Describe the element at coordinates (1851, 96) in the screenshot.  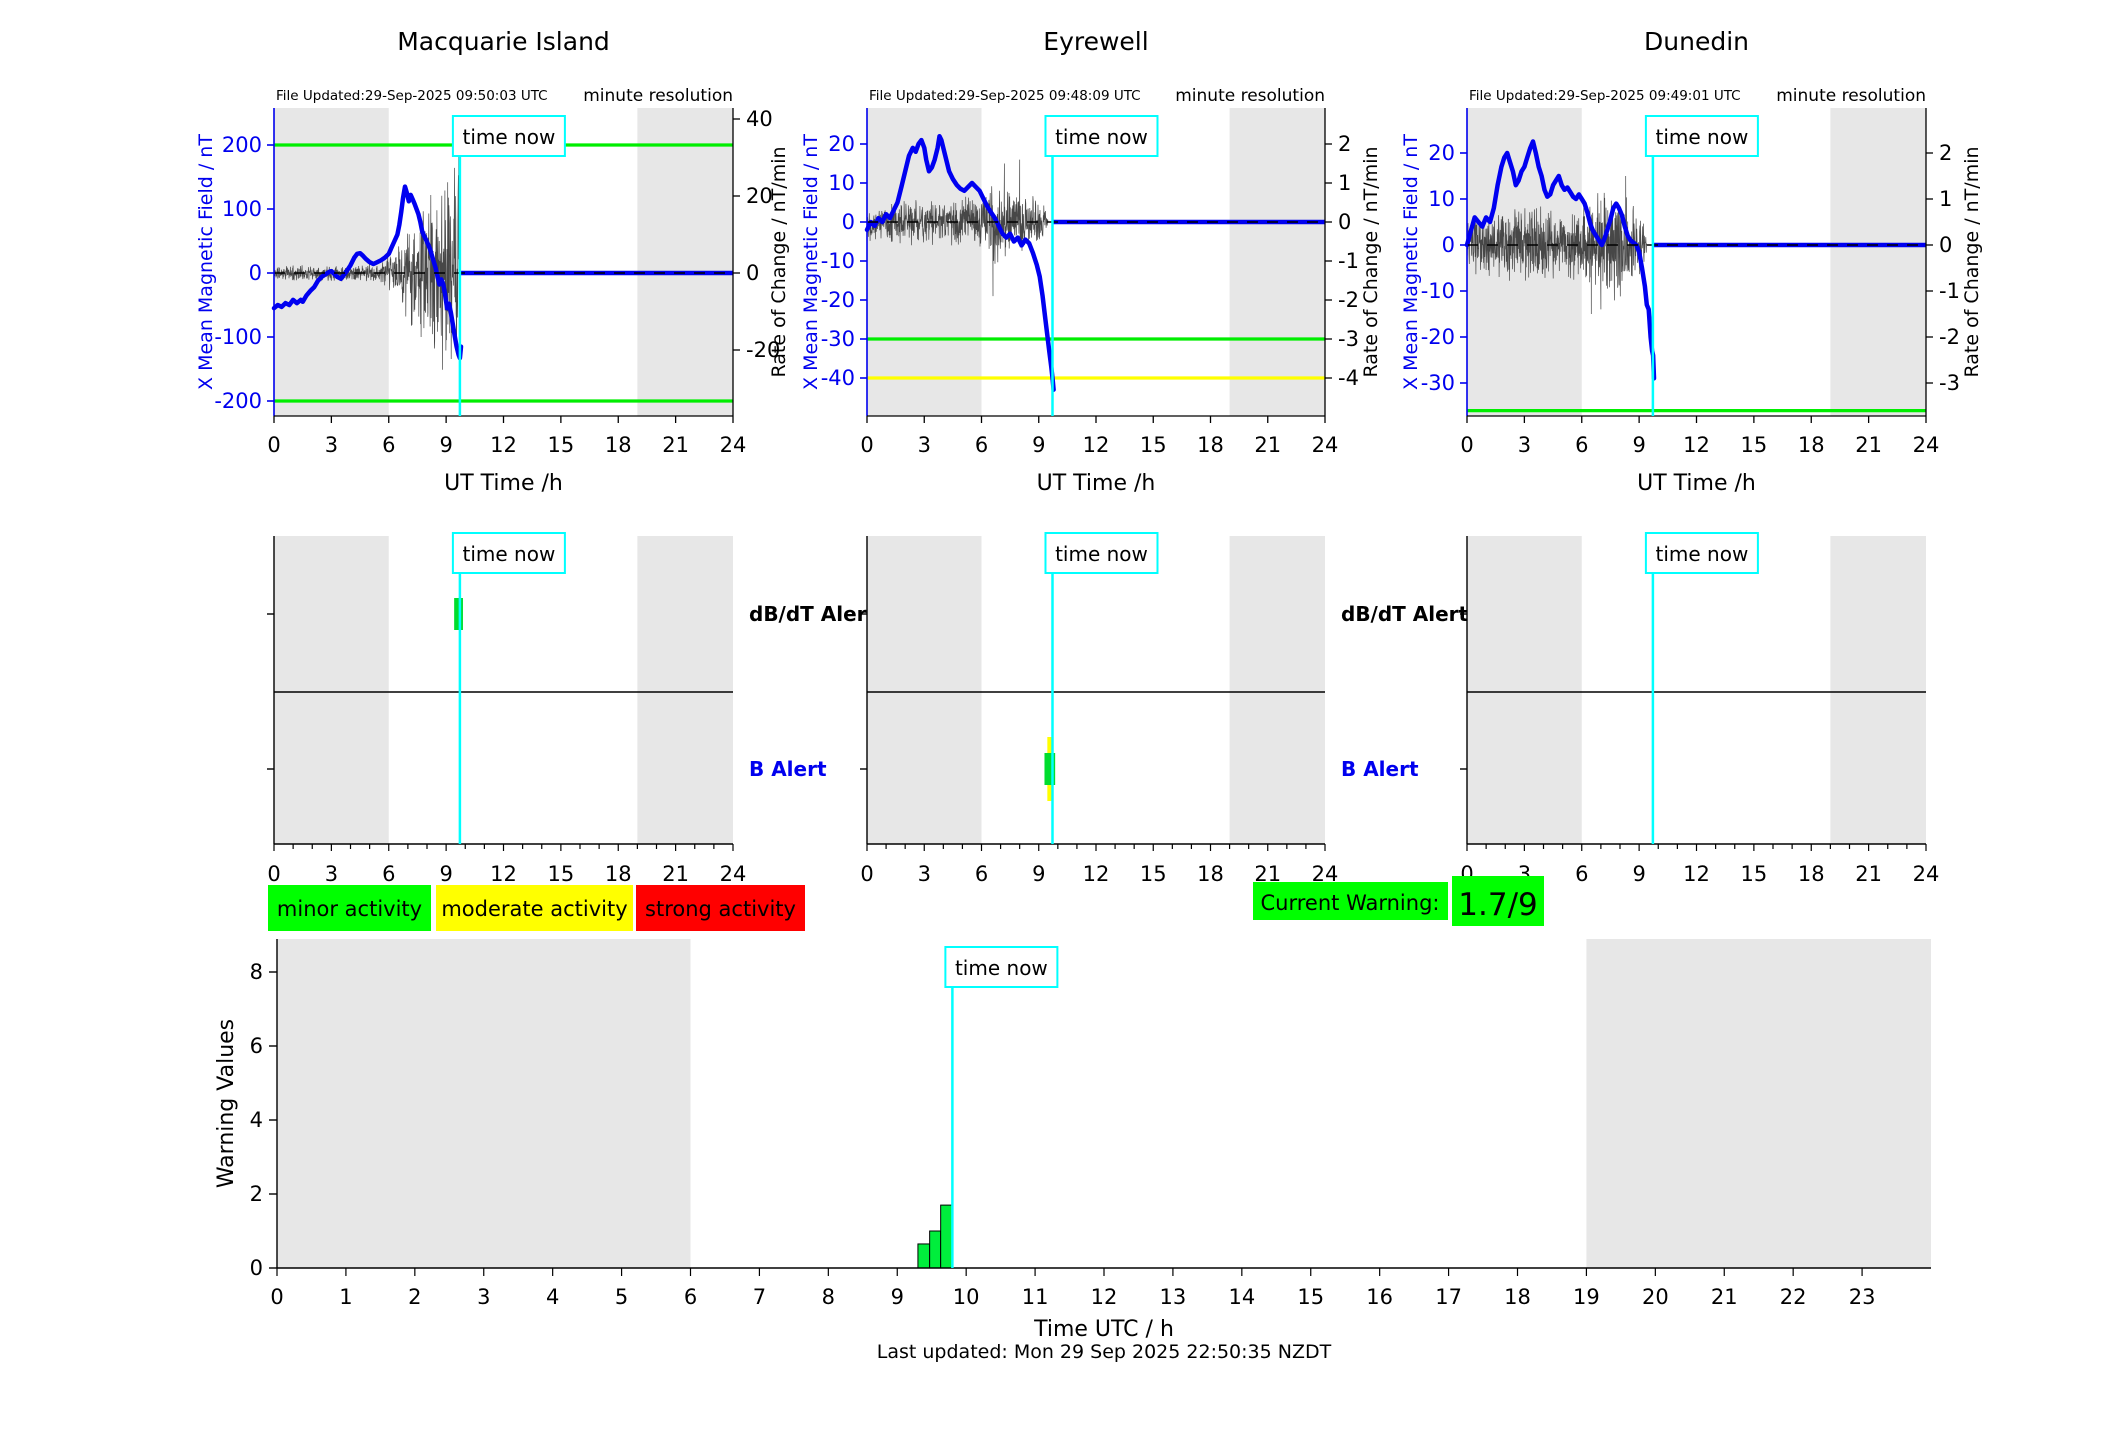
I see `minute-resolution-label: minute resolution` at that location.